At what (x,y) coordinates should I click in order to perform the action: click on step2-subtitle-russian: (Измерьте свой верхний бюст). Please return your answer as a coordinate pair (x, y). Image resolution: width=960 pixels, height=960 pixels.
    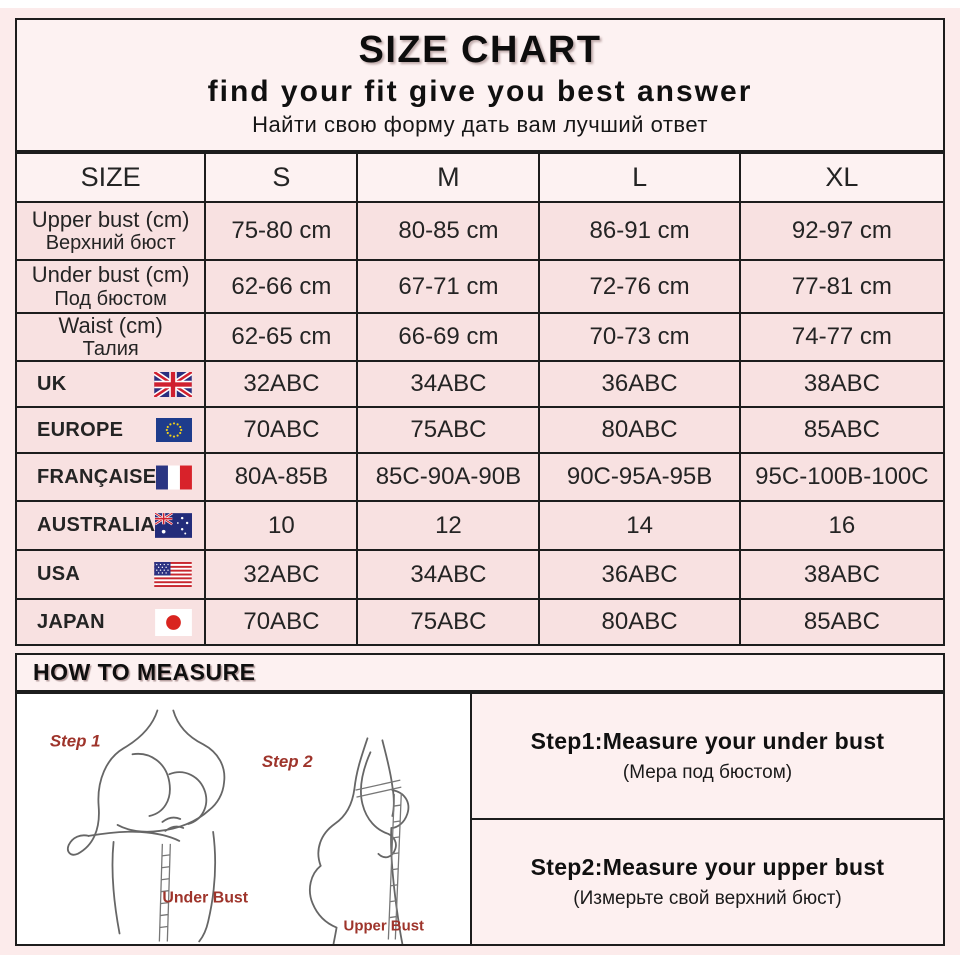
    Looking at the image, I should click on (707, 898).